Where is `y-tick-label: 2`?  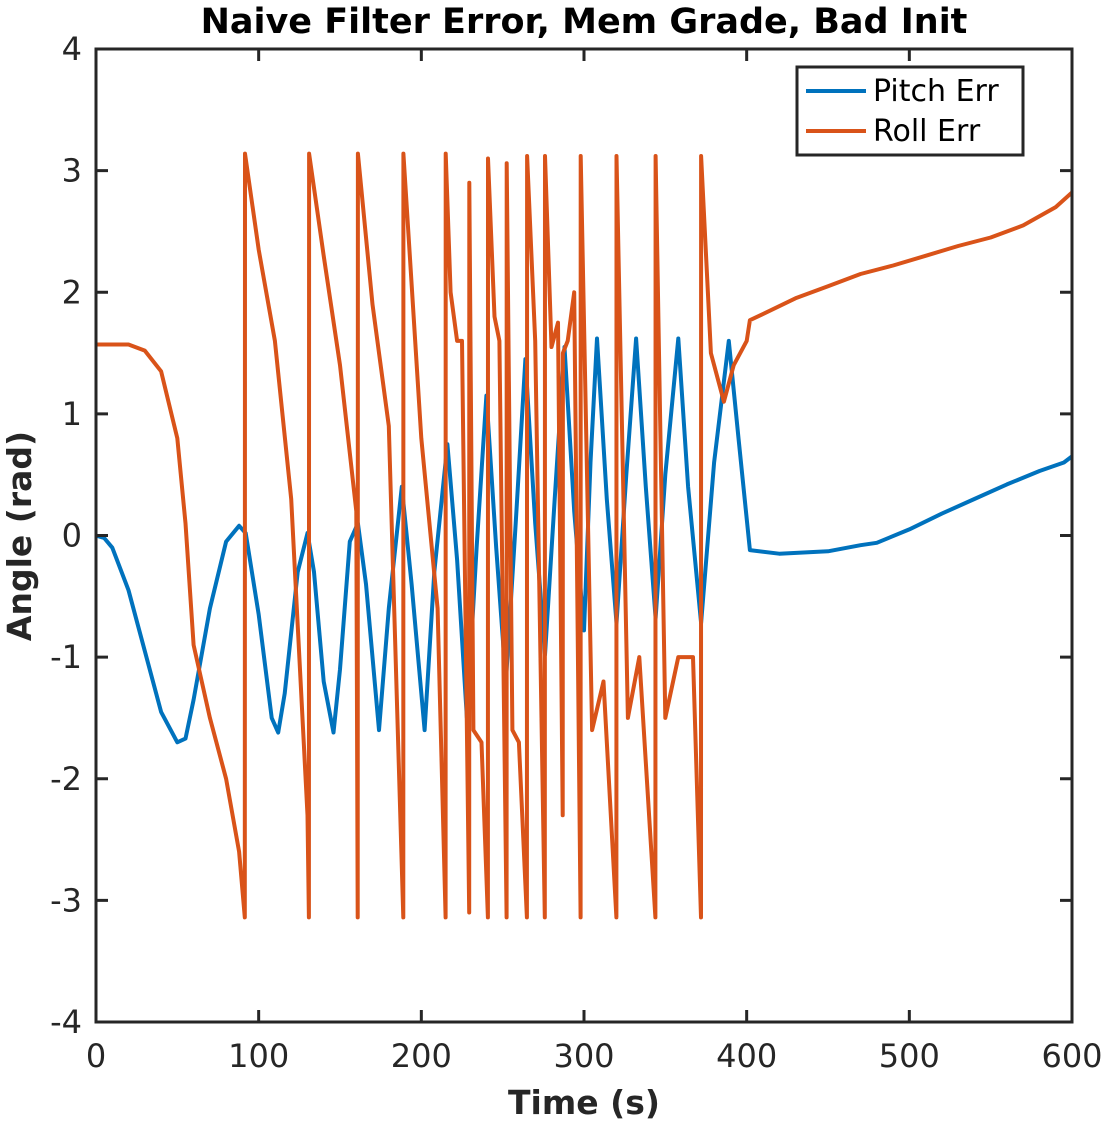
y-tick-label: 2 is located at coordinates (72, 292).